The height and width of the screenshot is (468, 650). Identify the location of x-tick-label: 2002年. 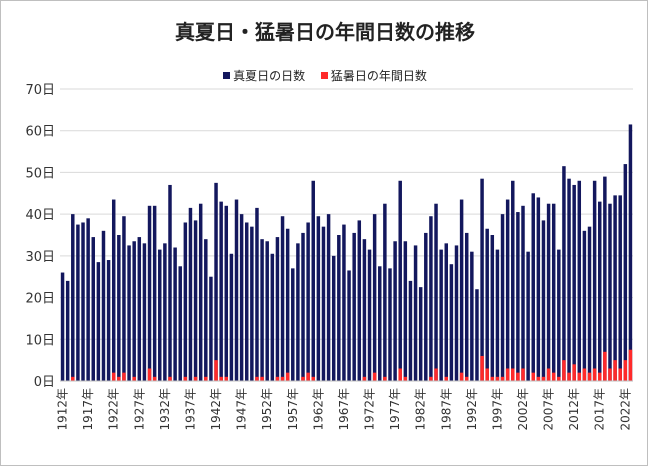
(523, 409).